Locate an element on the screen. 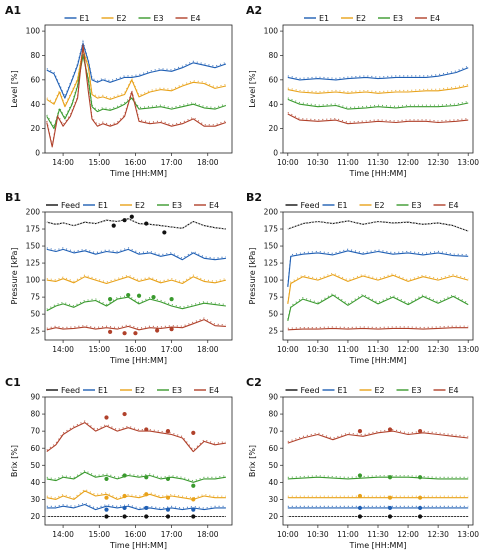 The height and width of the screenshot is (550, 483). x-tick-label: 11:00 is located at coordinates (348, 349).